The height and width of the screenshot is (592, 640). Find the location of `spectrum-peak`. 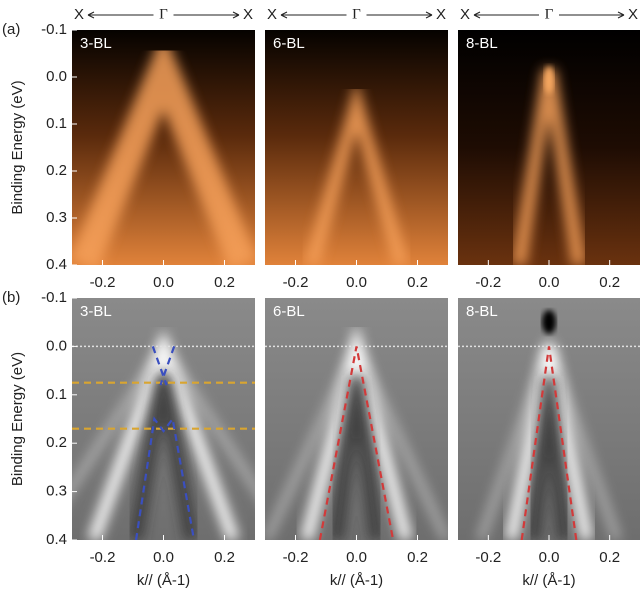

spectrum-peak is located at coordinates (549, 80).